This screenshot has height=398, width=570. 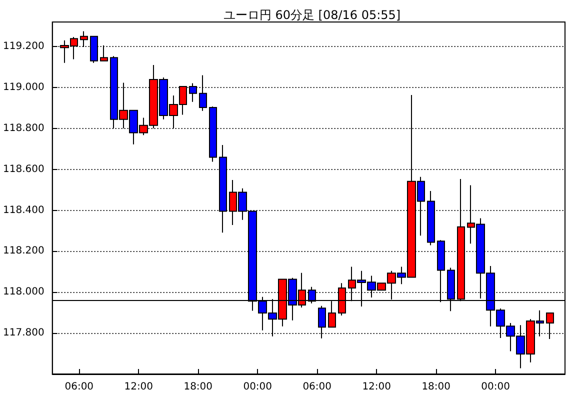 What do you see at coordinates (23, 210) in the screenshot?
I see `y-tick-label: 118.400` at bounding box center [23, 210].